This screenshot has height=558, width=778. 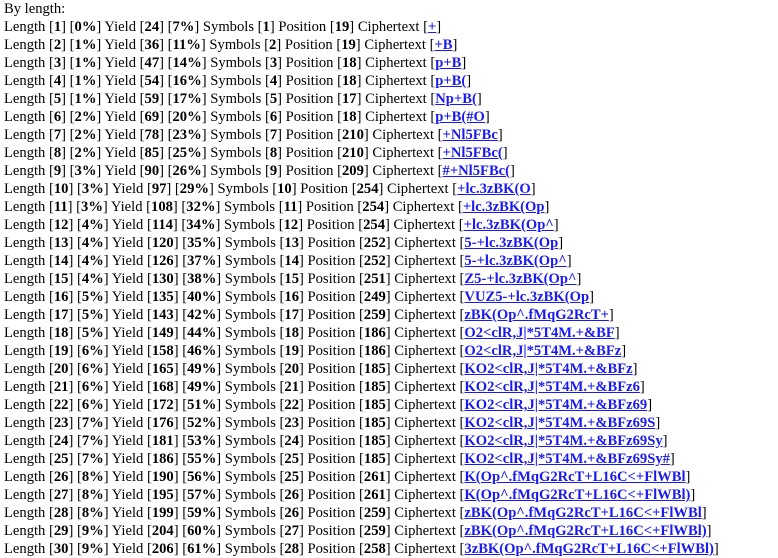 What do you see at coordinates (577, 495) in the screenshot?
I see `ciphertext-link: K(Op^.fMqG2RcT+L16C<+FlWBl)` at bounding box center [577, 495].